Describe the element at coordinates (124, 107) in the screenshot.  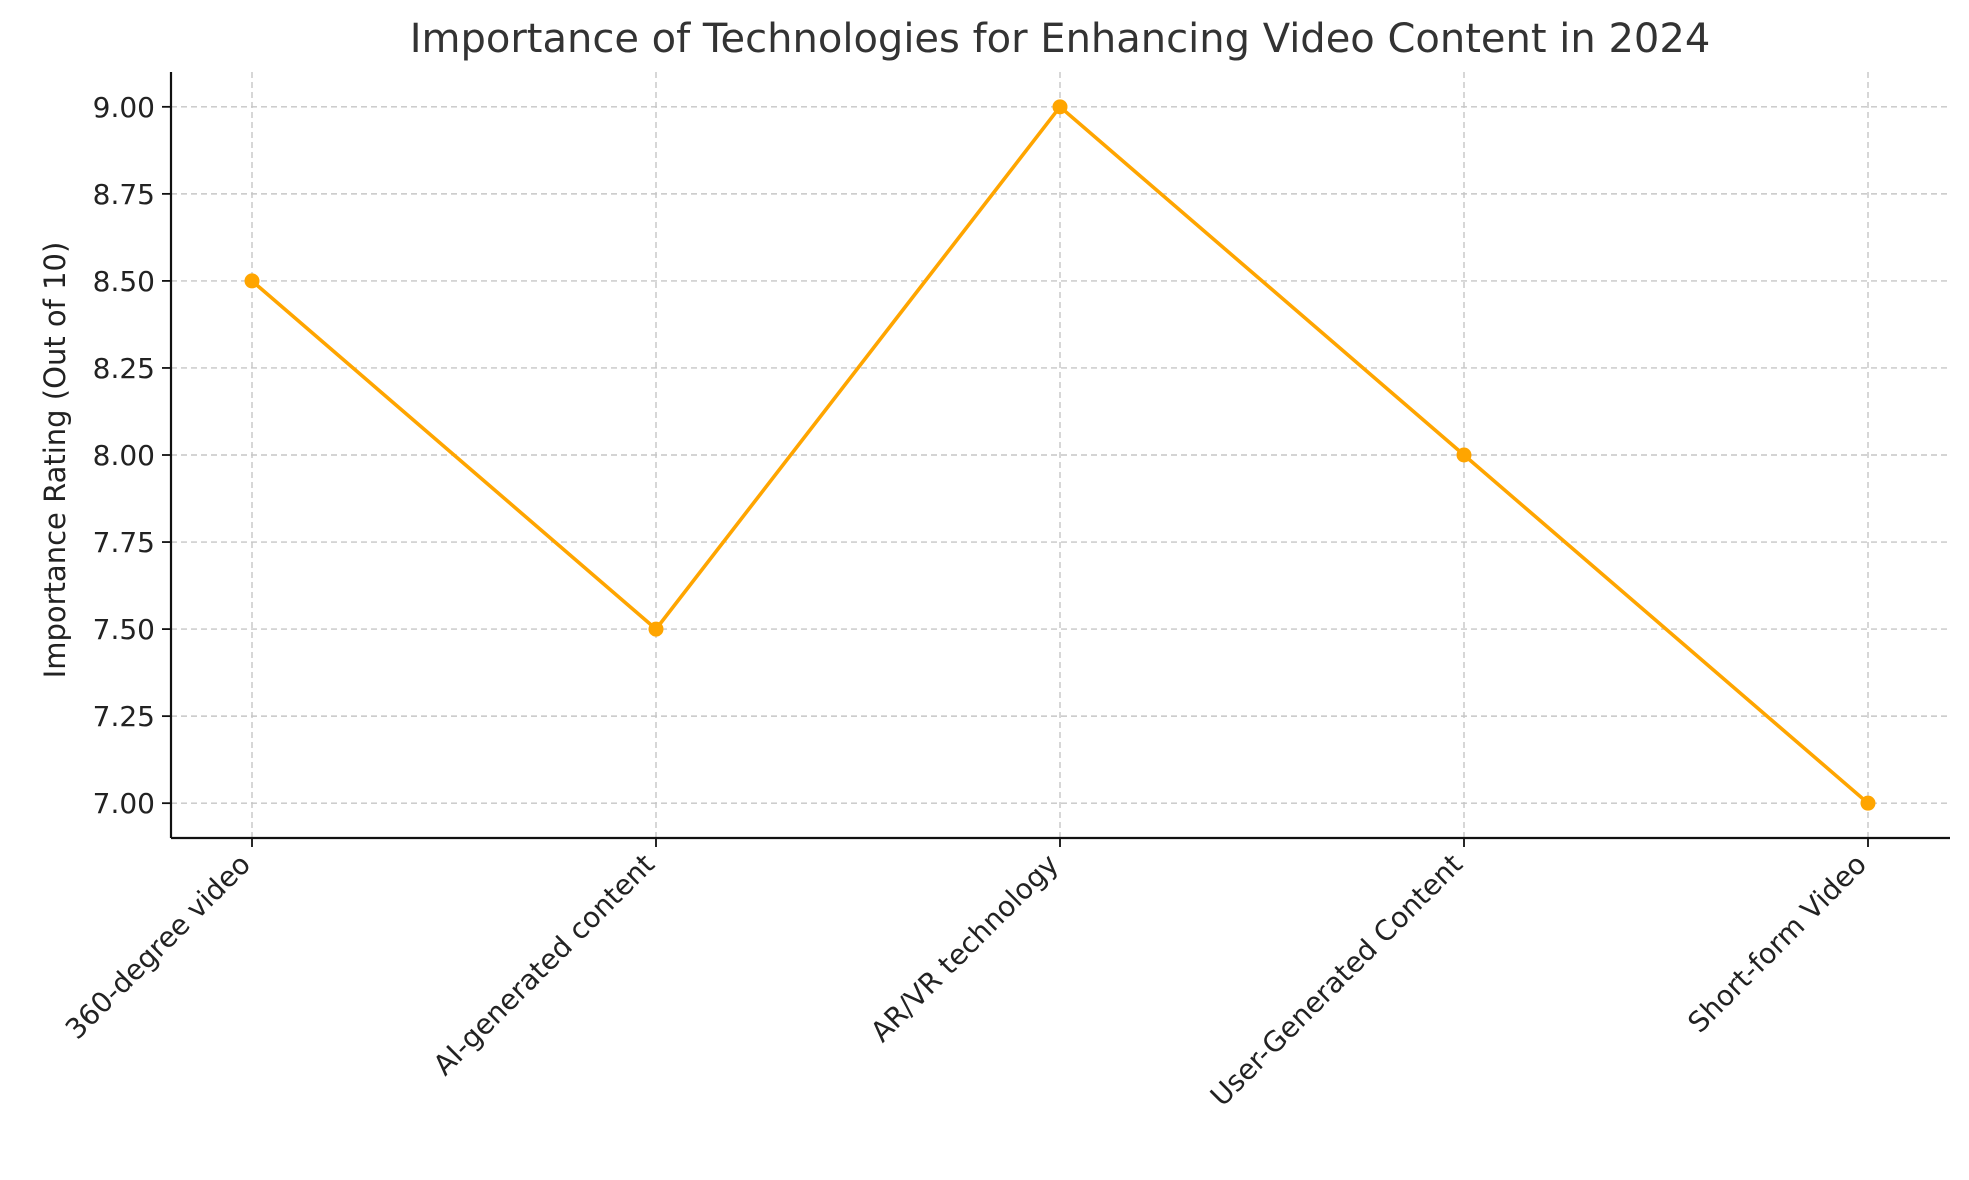
I see `y-tick-label: 9.00` at that location.